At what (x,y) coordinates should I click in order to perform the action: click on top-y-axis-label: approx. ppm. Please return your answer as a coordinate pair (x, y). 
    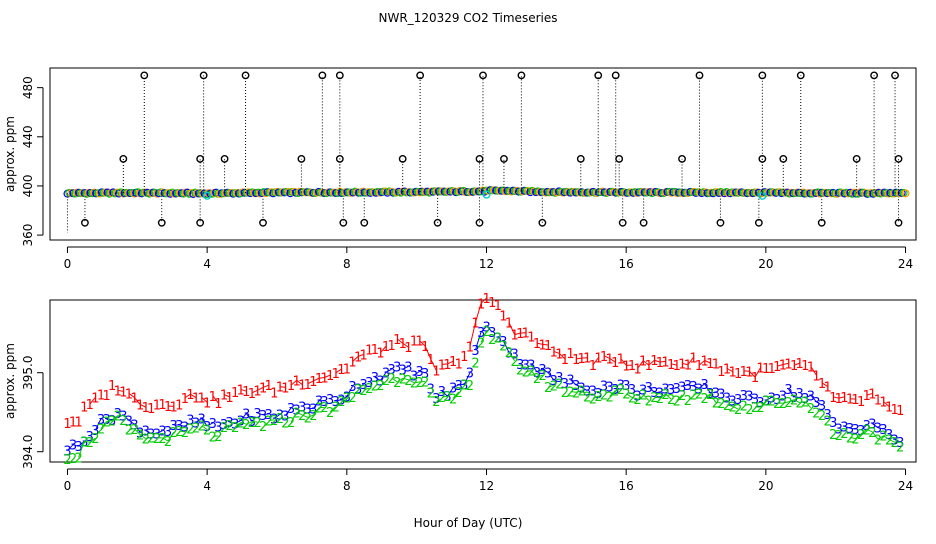
    Looking at the image, I should click on (10, 154).